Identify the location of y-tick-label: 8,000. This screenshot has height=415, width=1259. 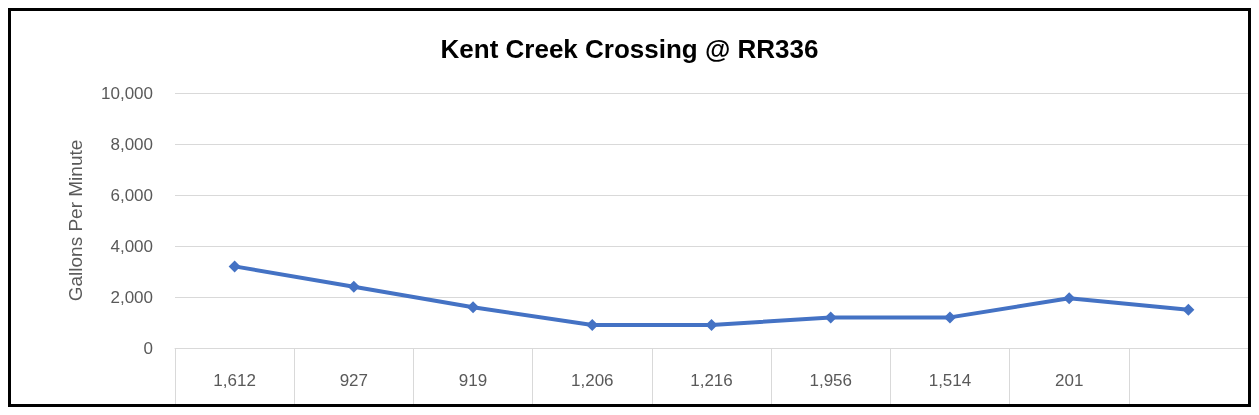
(131, 144).